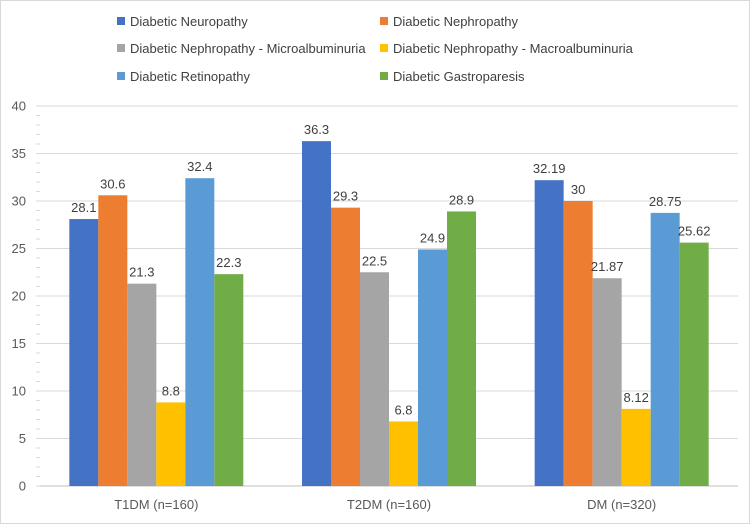 This screenshot has width=750, height=524. I want to click on y-tick-label: 40, so click(19, 106).